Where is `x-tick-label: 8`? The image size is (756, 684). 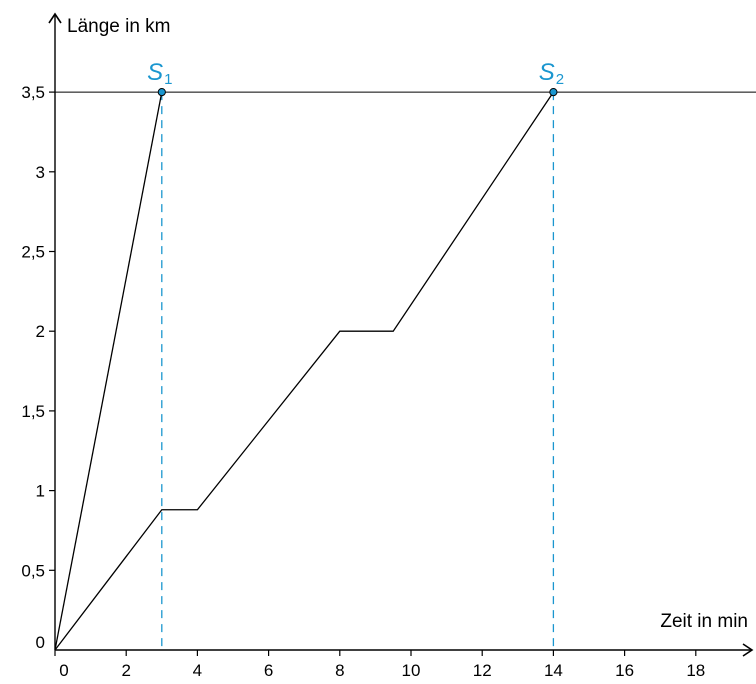
x-tick-label: 8 is located at coordinates (339, 670).